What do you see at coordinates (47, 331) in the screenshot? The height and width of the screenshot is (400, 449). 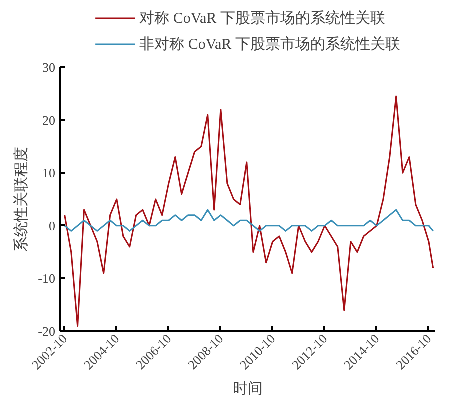 I see `y-tick-label: -20` at bounding box center [47, 331].